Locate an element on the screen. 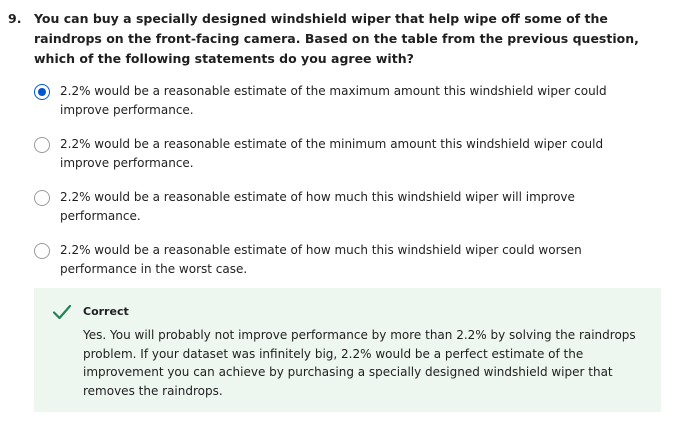  feedback-status: Correct is located at coordinates (106, 311).